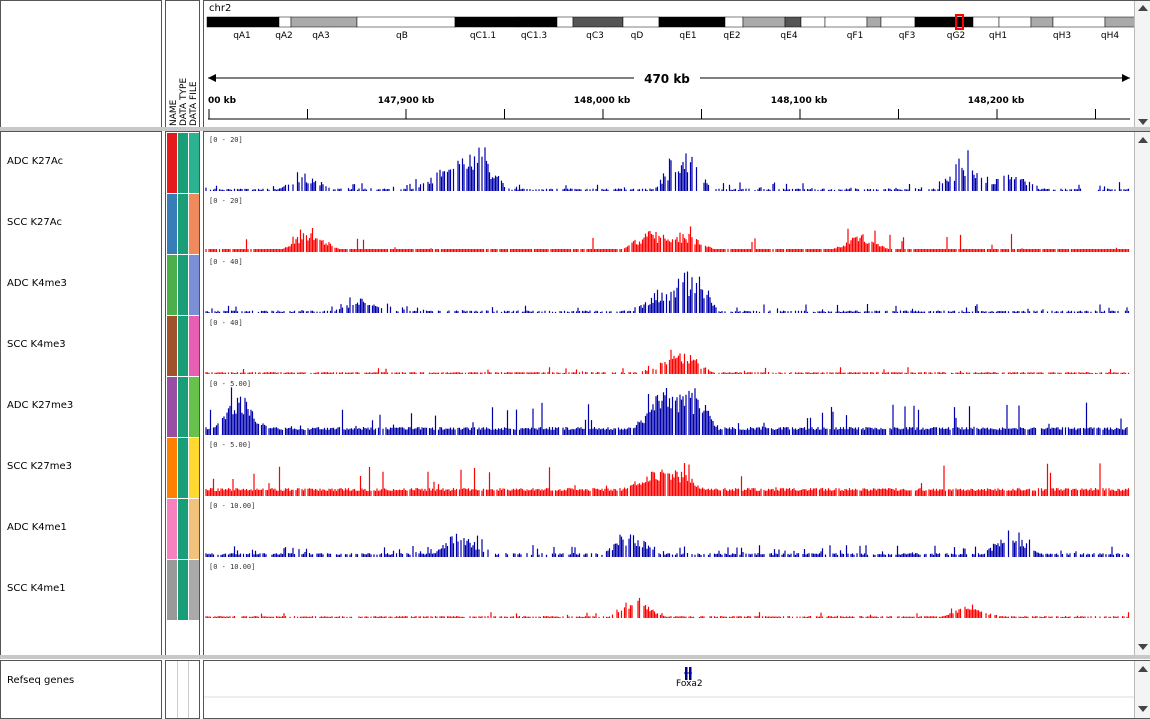 This screenshot has height=719, width=1150. What do you see at coordinates (321, 36) in the screenshot?
I see `band-label-qA3: qA3` at bounding box center [321, 36].